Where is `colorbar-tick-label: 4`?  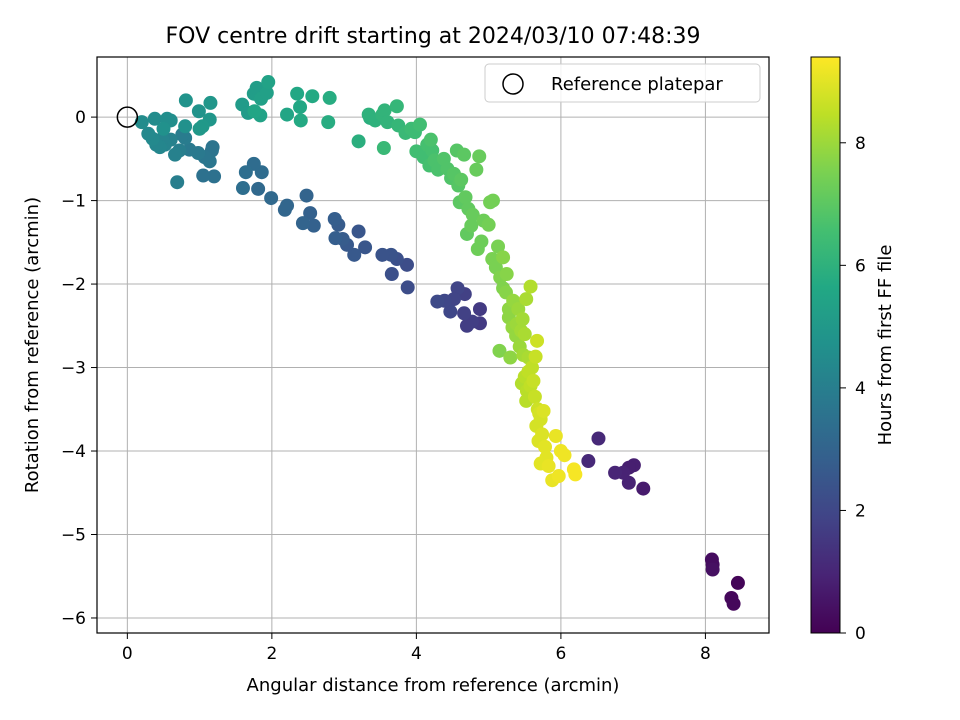 colorbar-tick-label: 4 is located at coordinates (860, 389).